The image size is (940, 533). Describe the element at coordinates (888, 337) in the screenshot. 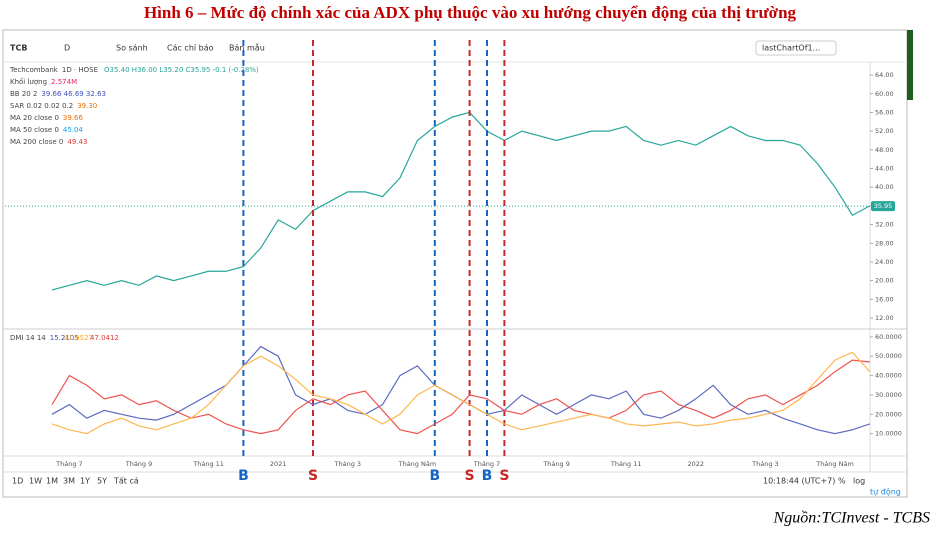

I see `y-tick-label: 60.0000` at that location.